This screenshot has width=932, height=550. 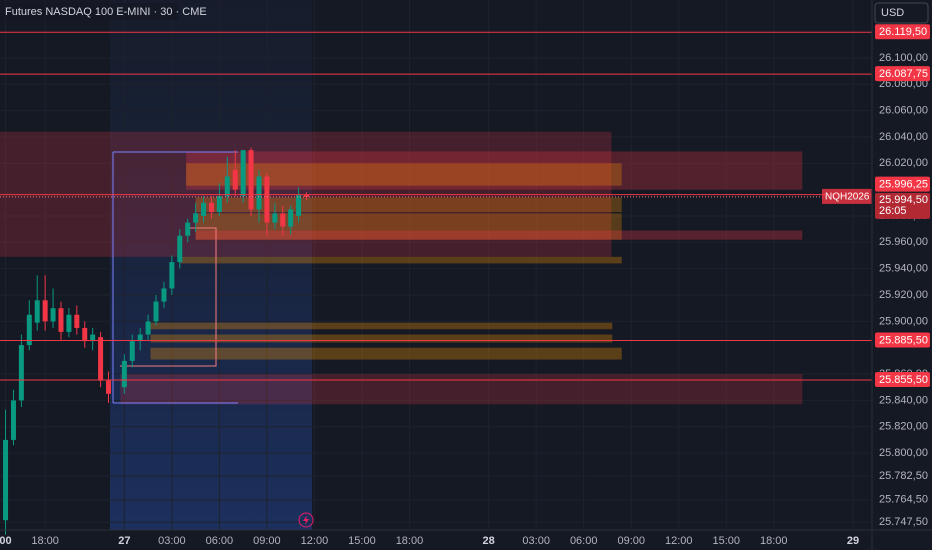 I want to click on y-tick-label: 25.960,00, so click(x=903, y=242).